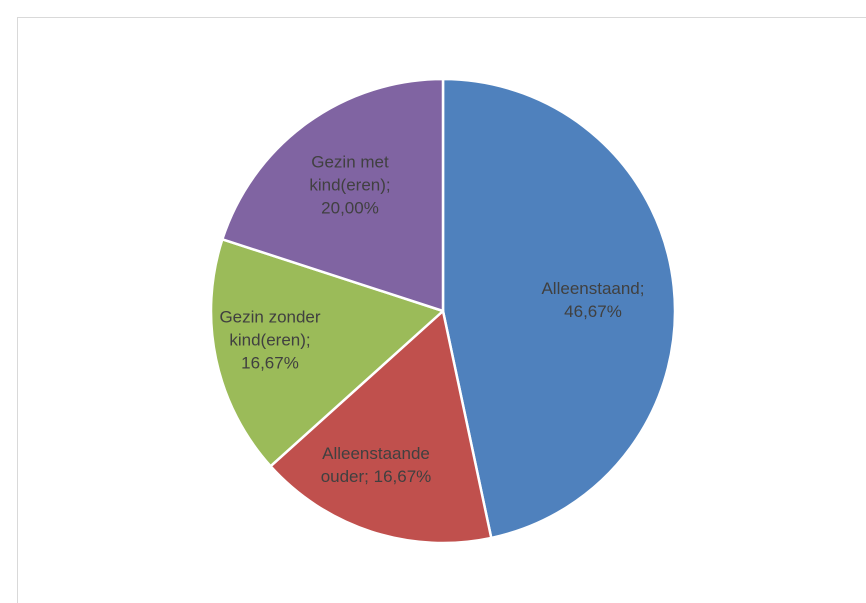  Describe the element at coordinates (270, 328) in the screenshot. I see `category-name: Gezin zonder kind(eren)` at that location.